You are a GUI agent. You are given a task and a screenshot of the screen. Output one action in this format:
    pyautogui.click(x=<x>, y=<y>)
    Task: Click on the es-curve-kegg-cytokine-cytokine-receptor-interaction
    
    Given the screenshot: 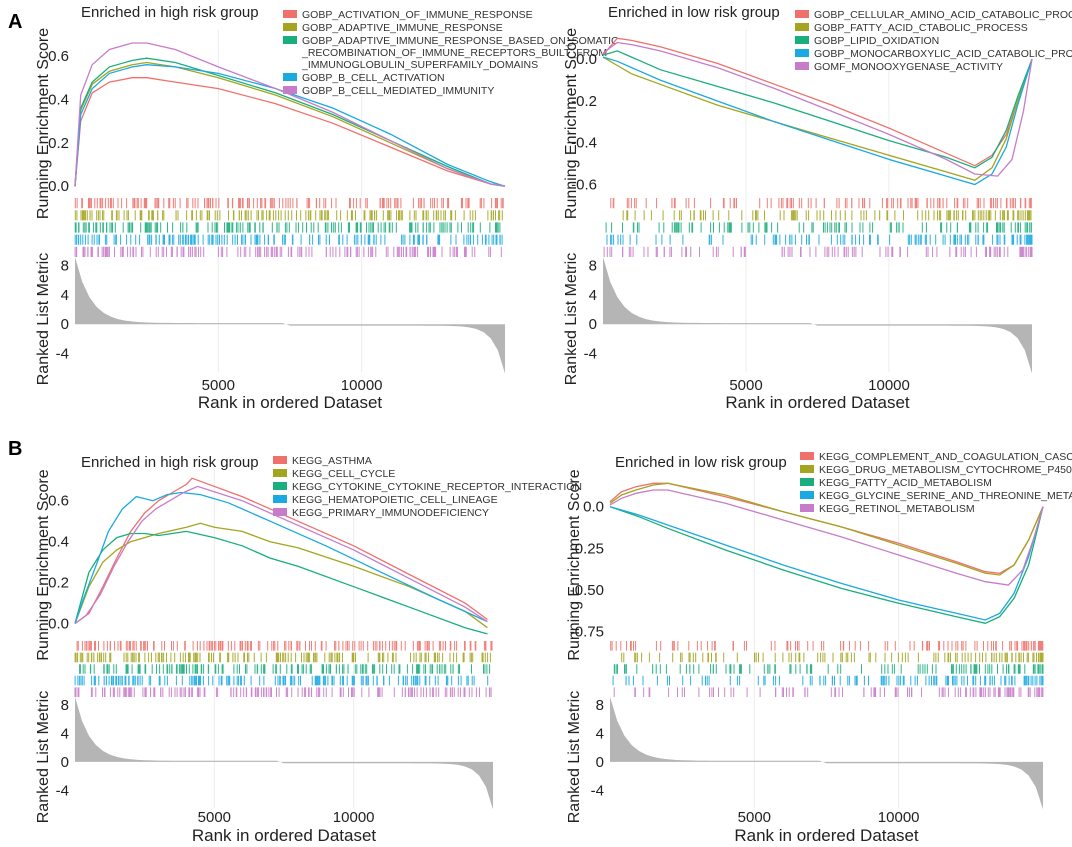 What is the action you would take?
    pyautogui.click(x=281, y=582)
    